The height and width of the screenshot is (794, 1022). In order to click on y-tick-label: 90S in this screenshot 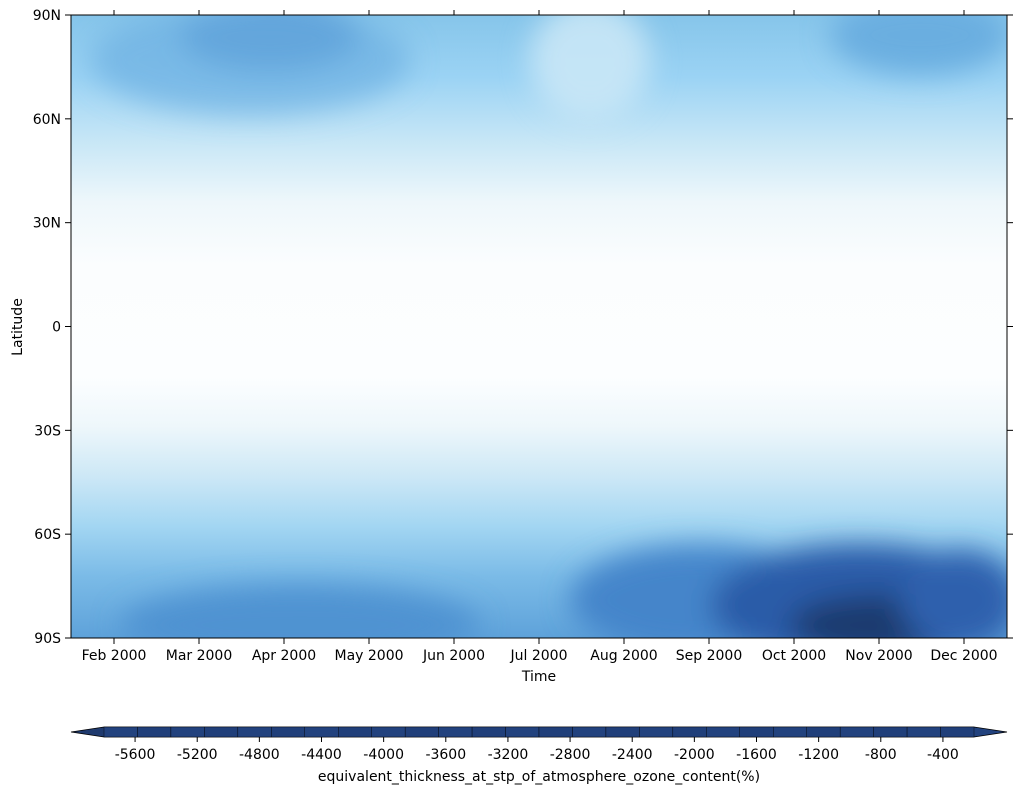, I will do `click(47, 639)`.